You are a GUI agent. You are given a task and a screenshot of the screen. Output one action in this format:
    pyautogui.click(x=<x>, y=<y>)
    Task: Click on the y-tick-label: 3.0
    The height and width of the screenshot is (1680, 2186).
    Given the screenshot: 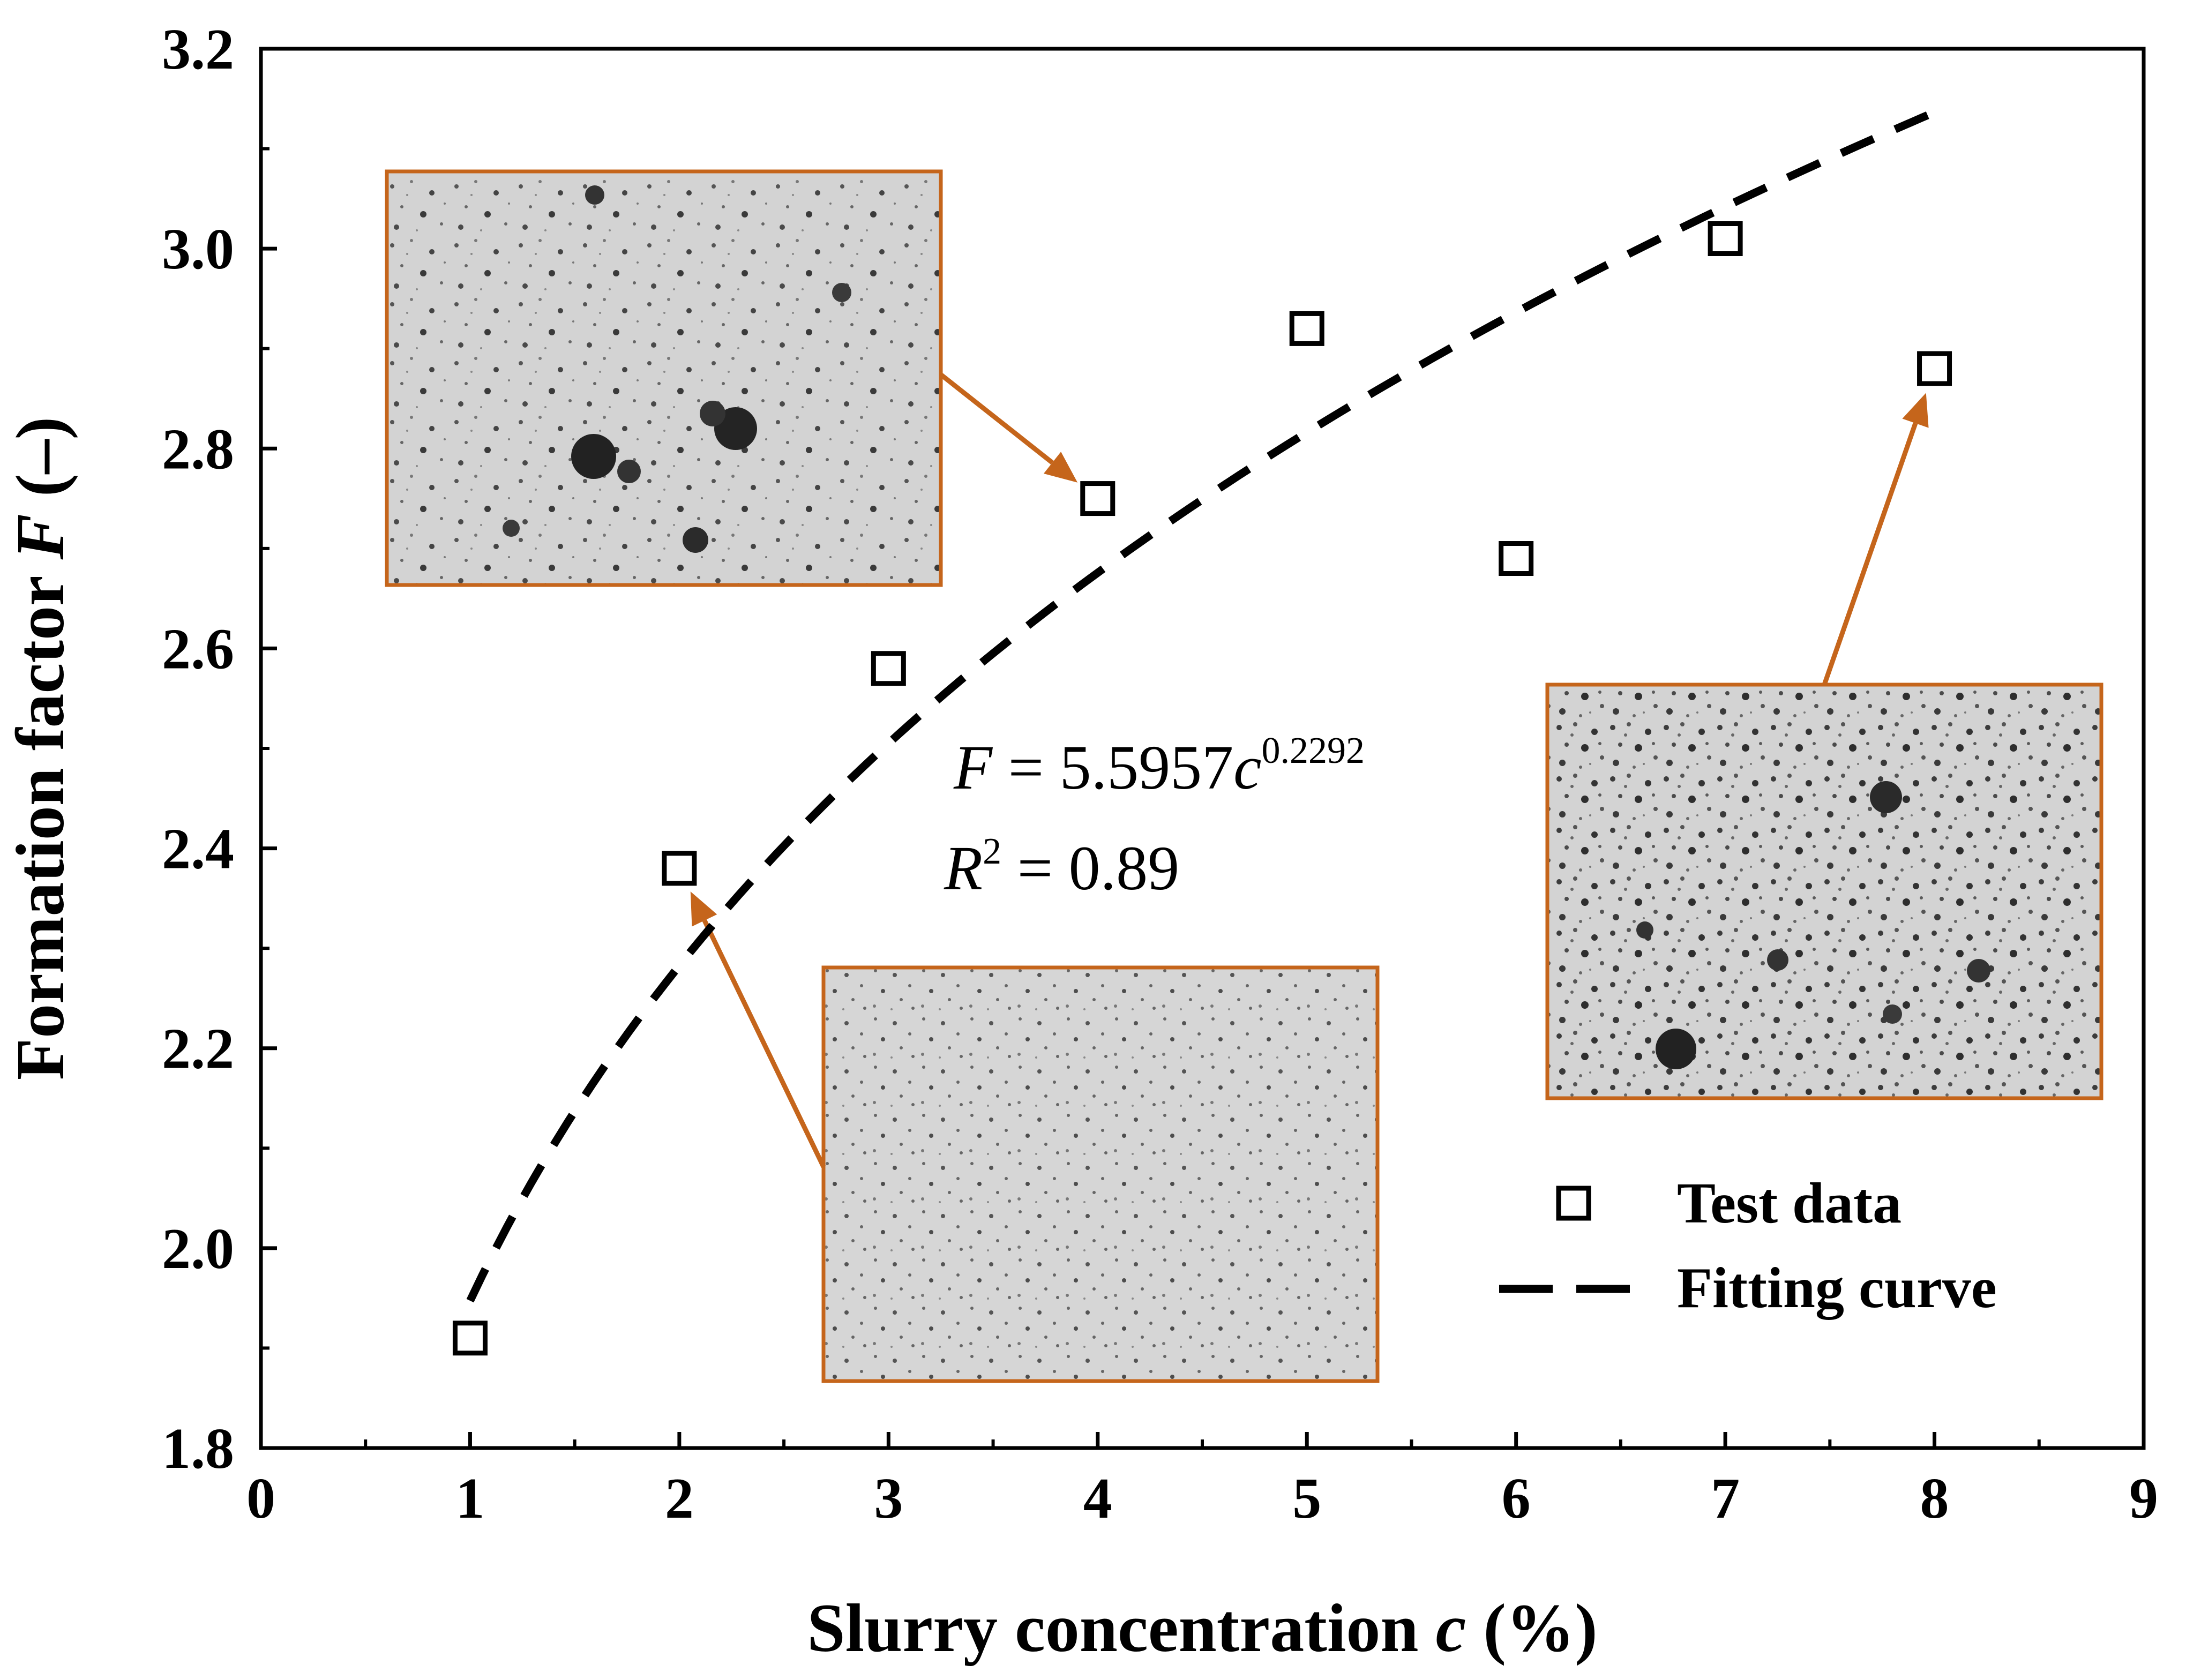 What is the action you would take?
    pyautogui.click(x=198, y=249)
    